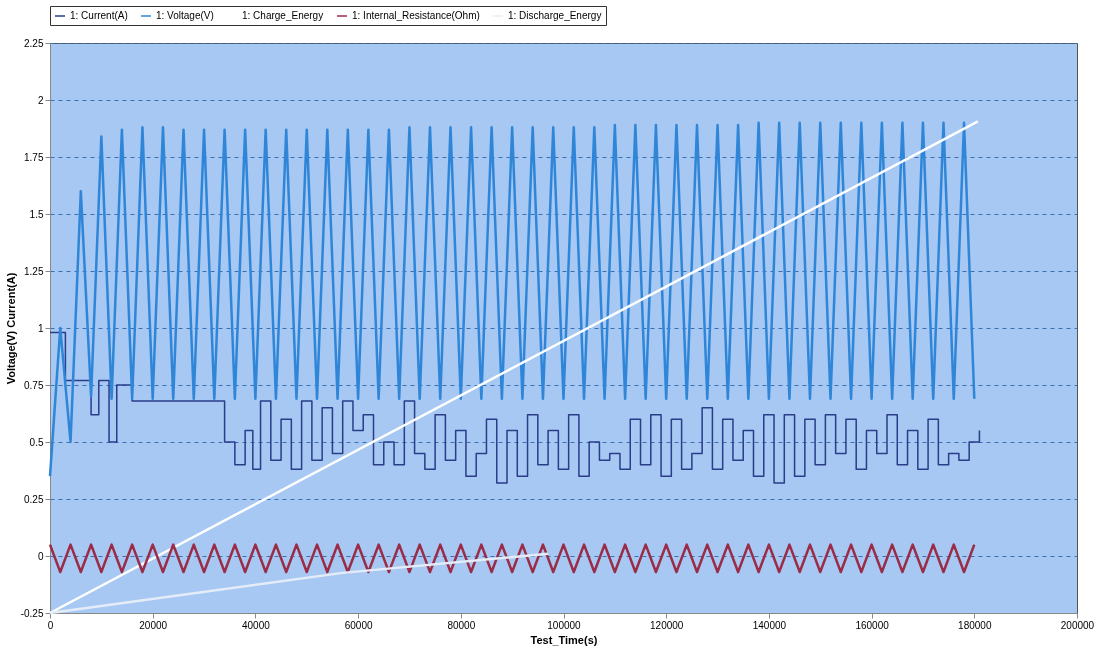 Image resolution: width=1099 pixels, height=654 pixels. I want to click on x-axis-title: Test_Time(s), so click(564, 639).